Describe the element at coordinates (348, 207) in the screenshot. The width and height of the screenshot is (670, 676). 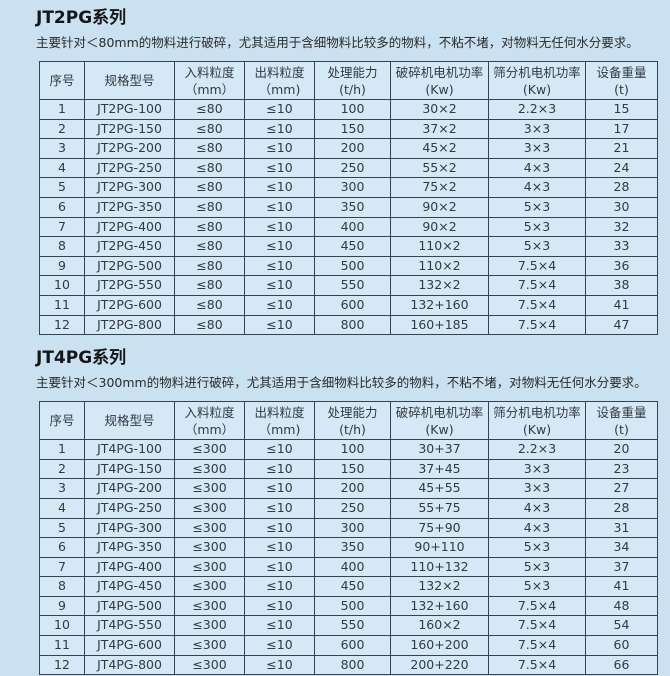
I see `table-row: 6 JT2PG-350 ≤80 ≤10 350 90×2 5×3 30` at that location.